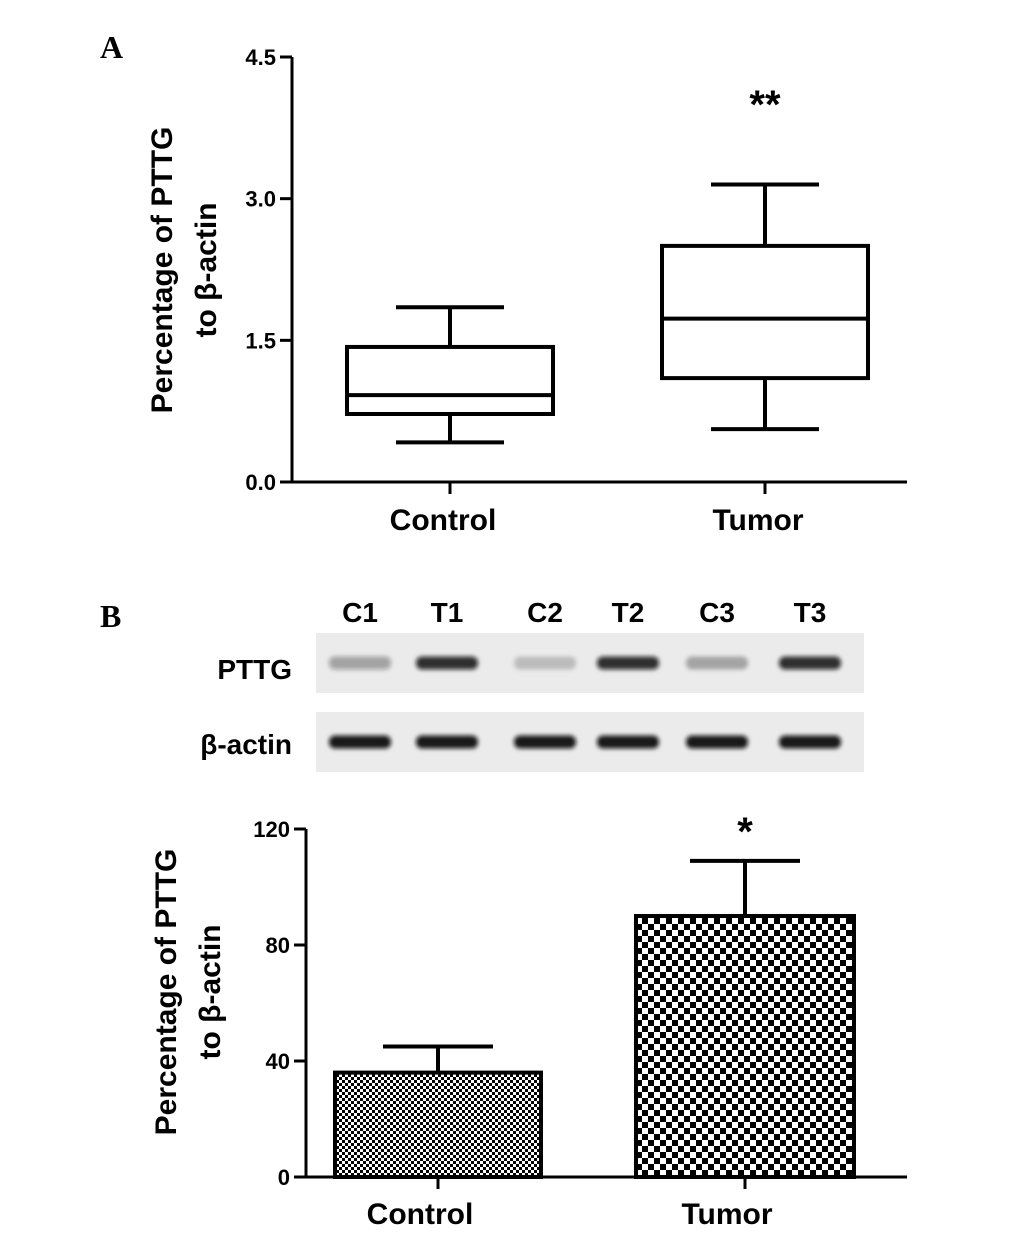  Describe the element at coordinates (420, 1214) in the screenshot. I see `panel-b-category-label: Control` at that location.